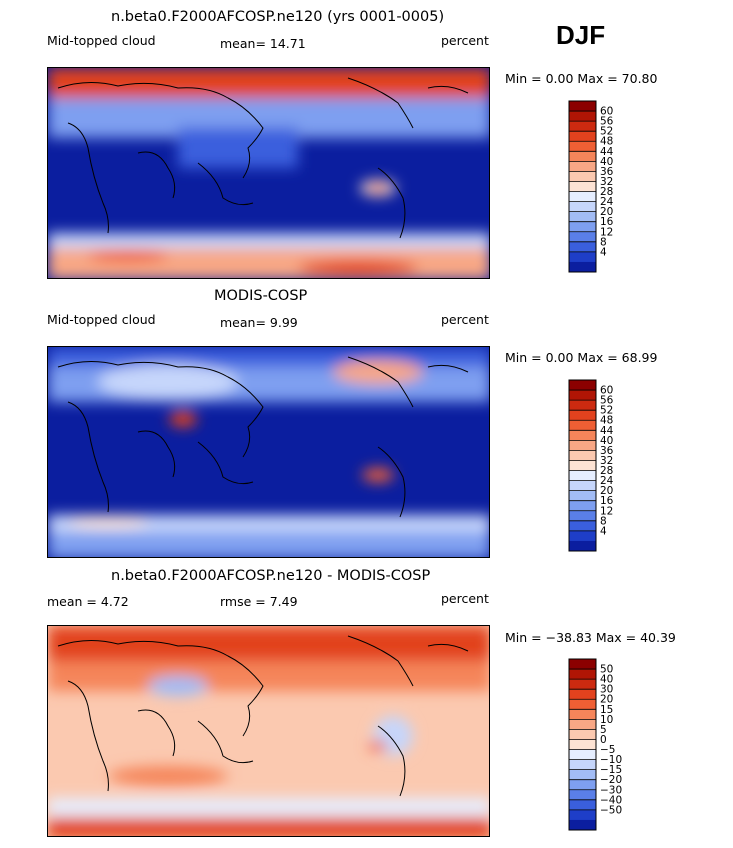 The width and height of the screenshot is (733, 848). What do you see at coordinates (603, 531) in the screenshot?
I see `colorbar-tick-label: 4` at bounding box center [603, 531].